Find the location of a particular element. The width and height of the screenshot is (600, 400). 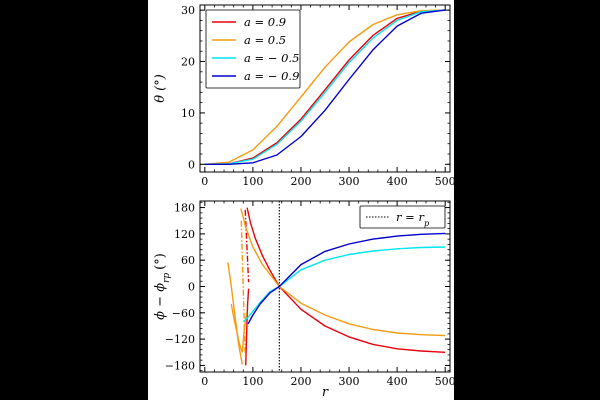

legend: a = 0.9 a = 0.5 a = − 0.5 a = − 0.9 is located at coordinates (253, 49).